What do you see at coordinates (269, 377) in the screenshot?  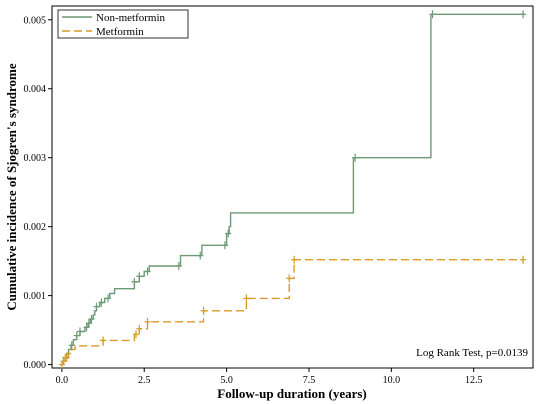 I see `x-axis-ticks: 0.0 2.5 5.0 7.5 10.0 12.5` at bounding box center [269, 377].